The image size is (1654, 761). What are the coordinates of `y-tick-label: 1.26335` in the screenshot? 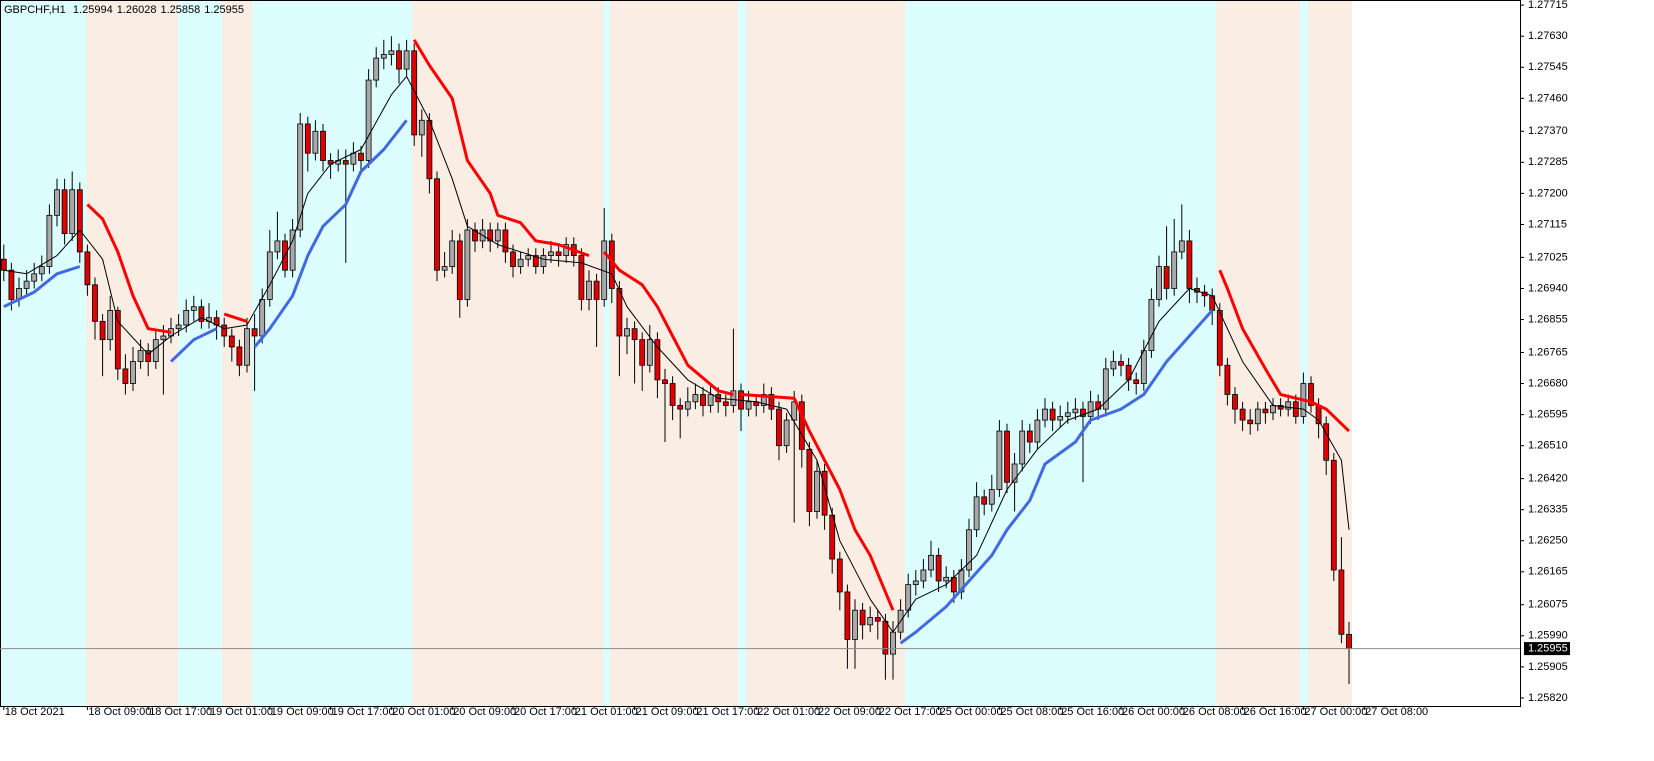 It's located at (1548, 510).